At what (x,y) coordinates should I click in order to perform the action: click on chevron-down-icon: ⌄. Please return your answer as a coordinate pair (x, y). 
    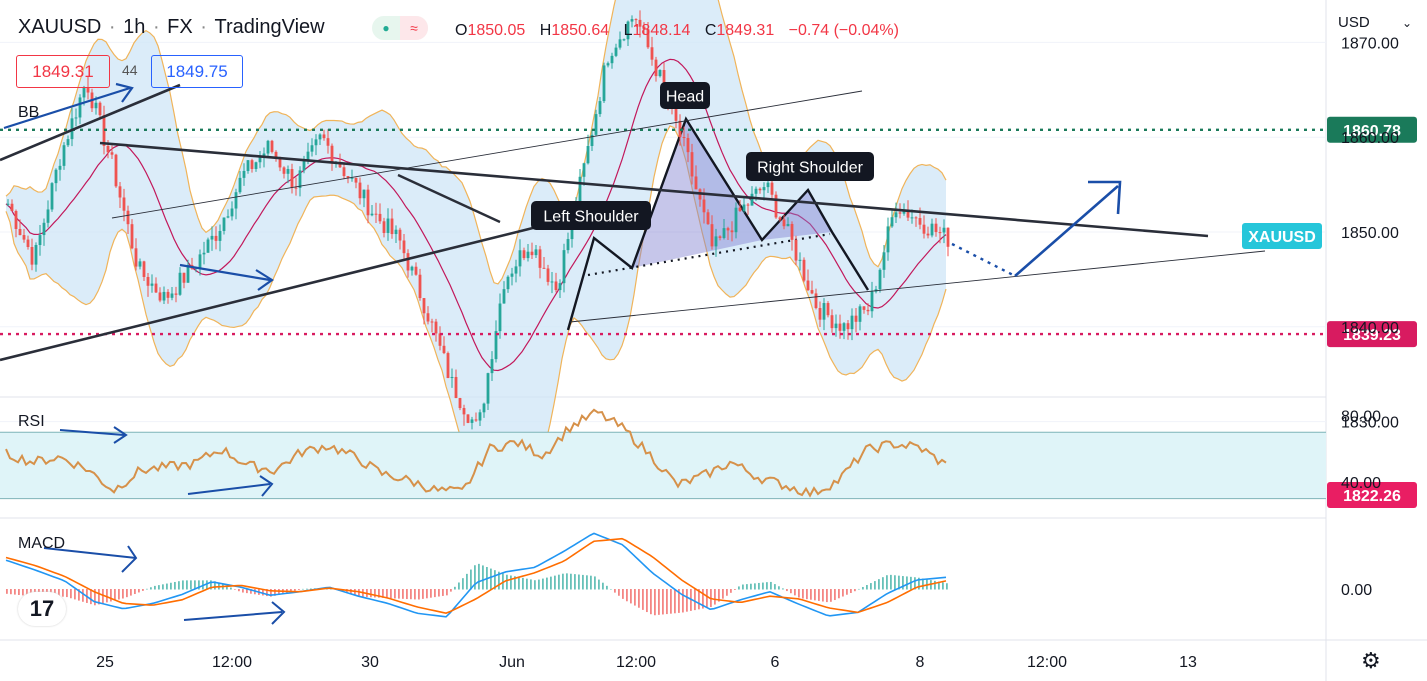
    Looking at the image, I should click on (1407, 23).